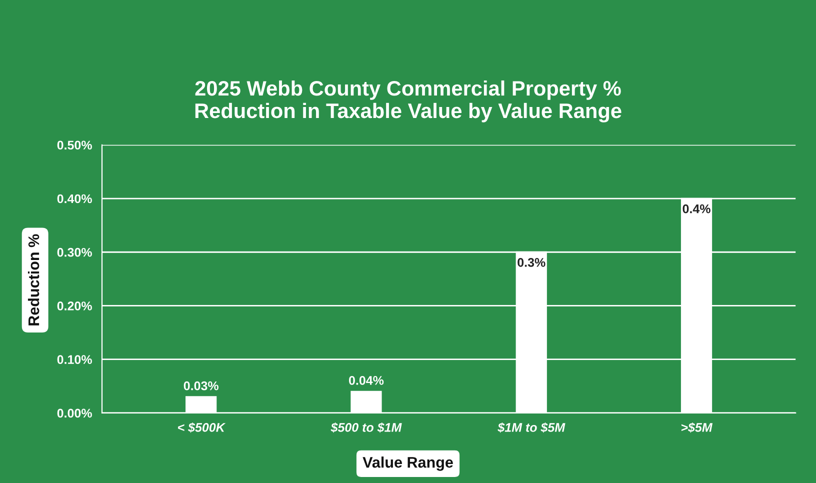  I want to click on y-tick-label: 0.00%, so click(74, 413).